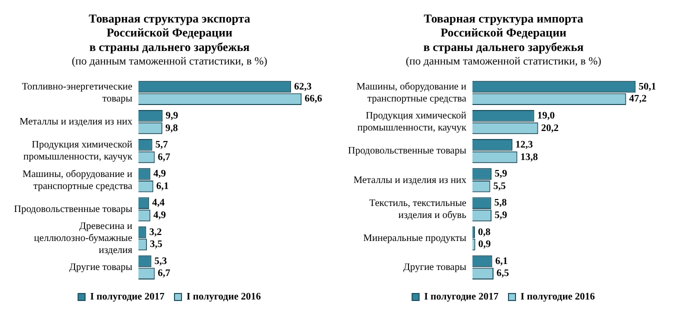 This screenshot has width=683, height=320. Describe the element at coordinates (500, 203) in the screenshot. I see `data-label: 5,8` at that location.